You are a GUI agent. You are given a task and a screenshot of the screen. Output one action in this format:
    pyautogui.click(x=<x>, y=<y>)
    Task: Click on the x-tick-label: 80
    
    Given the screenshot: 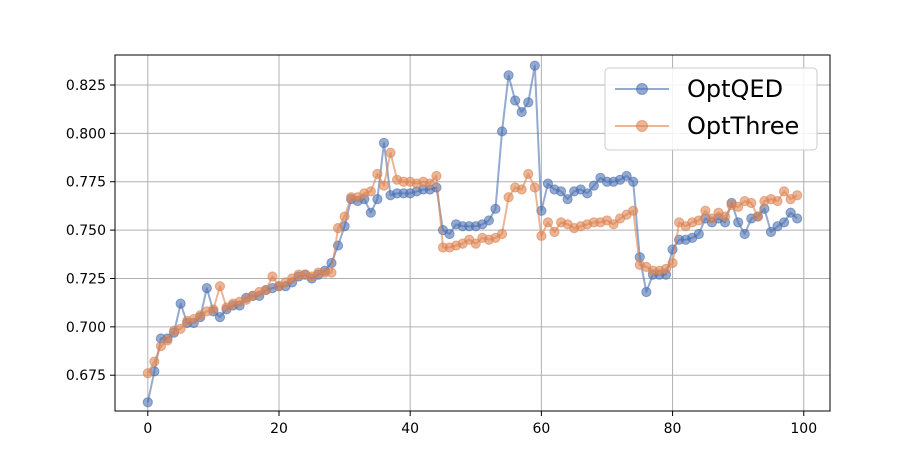 What is the action you would take?
    pyautogui.click(x=673, y=429)
    